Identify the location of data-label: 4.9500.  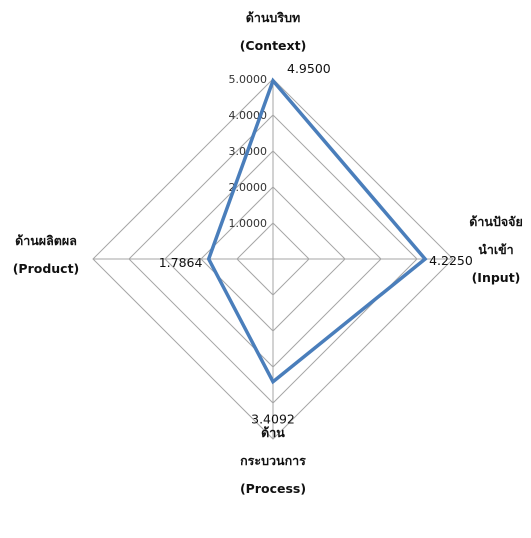
(309, 68).